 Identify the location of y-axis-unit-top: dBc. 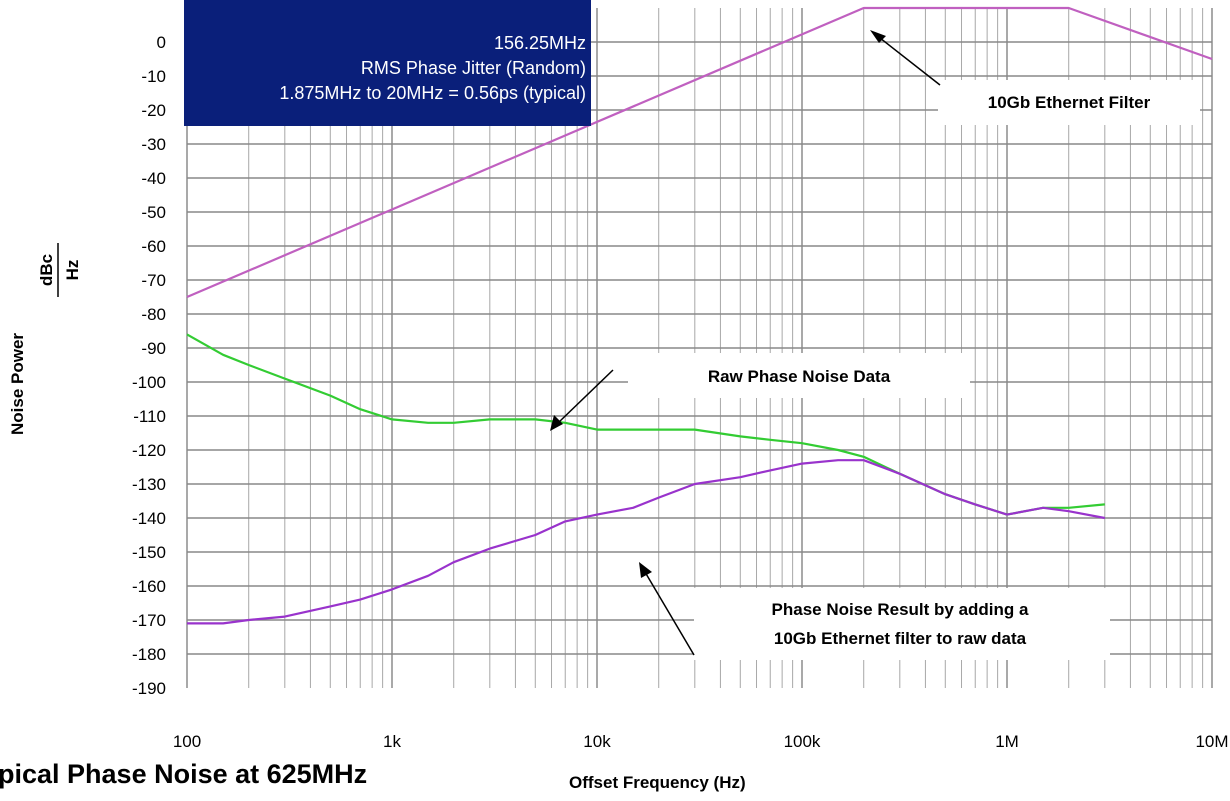
(46, 270).